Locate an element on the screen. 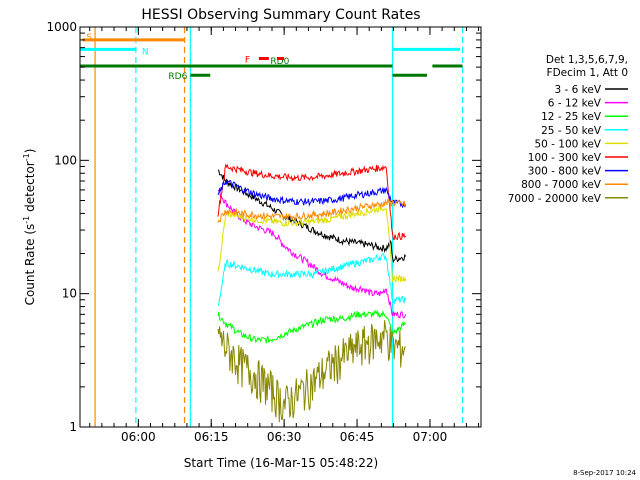  flag-label-rd6: RD6 is located at coordinates (177, 77).